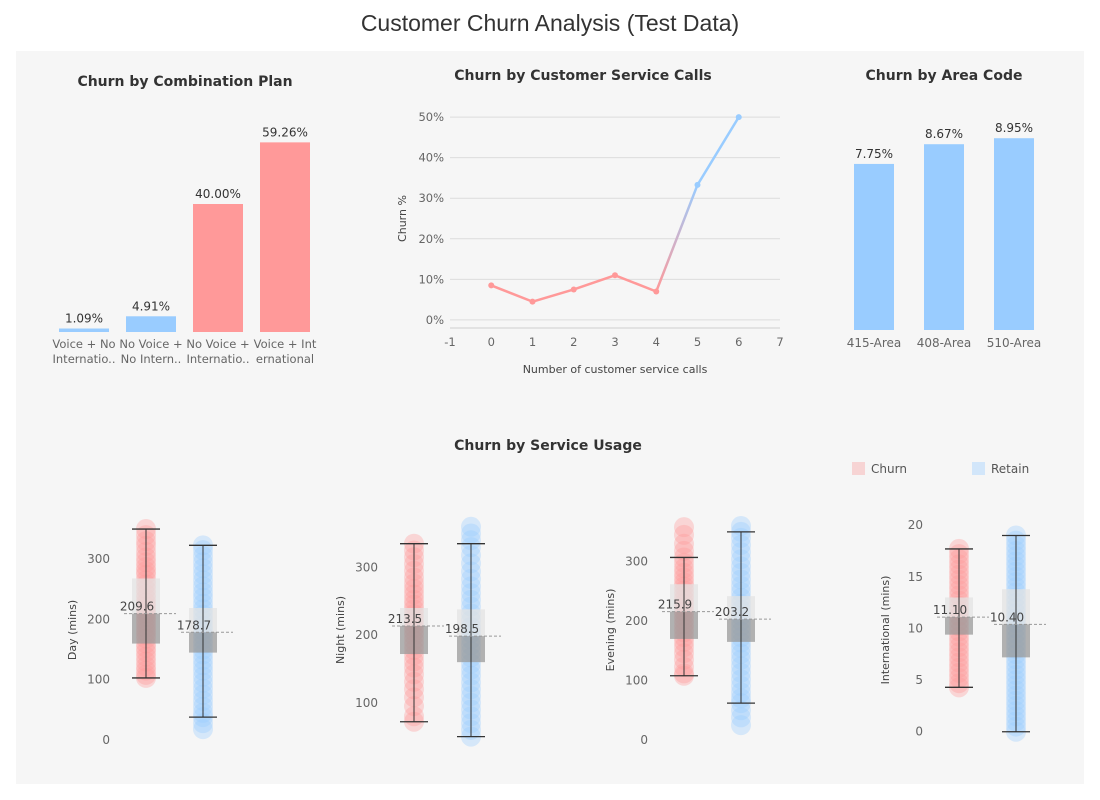 The height and width of the screenshot is (800, 1100). I want to click on y-tick-calls-0: 0%, so click(435, 320).